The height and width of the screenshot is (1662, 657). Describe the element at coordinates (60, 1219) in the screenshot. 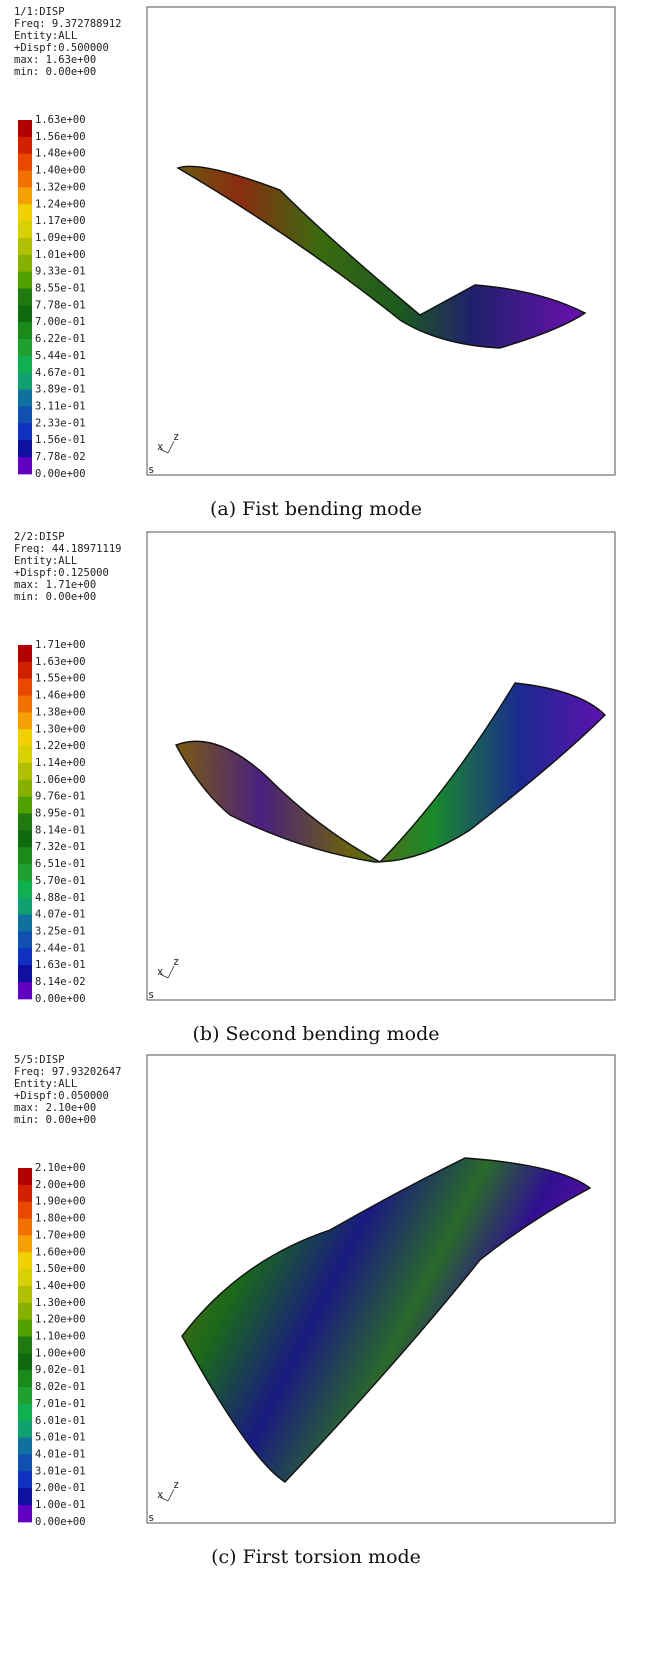

I see `legend-label: 1.80e+00` at that location.